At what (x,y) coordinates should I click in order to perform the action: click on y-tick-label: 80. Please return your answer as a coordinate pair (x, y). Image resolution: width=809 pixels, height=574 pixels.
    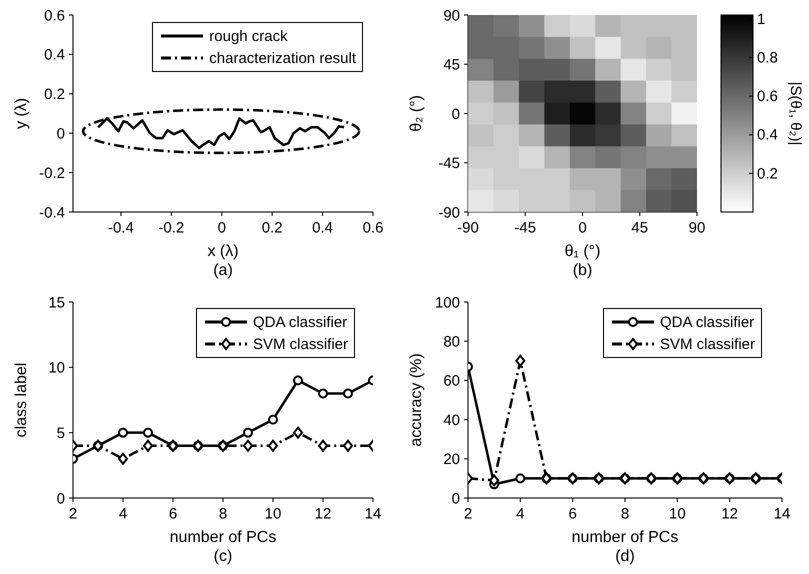
    Looking at the image, I should click on (451, 342).